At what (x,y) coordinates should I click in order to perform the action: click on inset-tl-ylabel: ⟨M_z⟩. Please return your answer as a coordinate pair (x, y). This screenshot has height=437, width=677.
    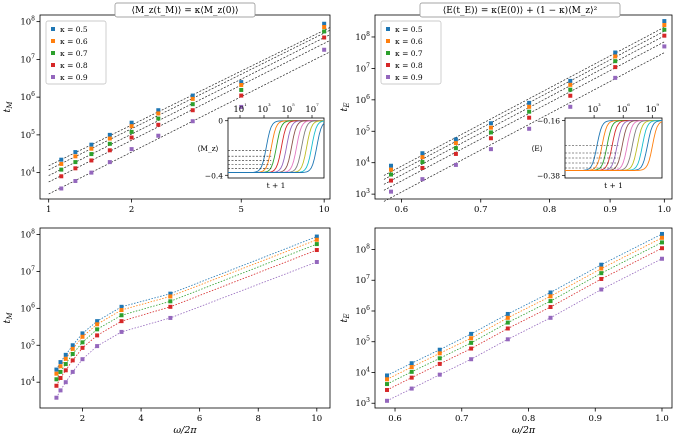
    Looking at the image, I should click on (207, 148).